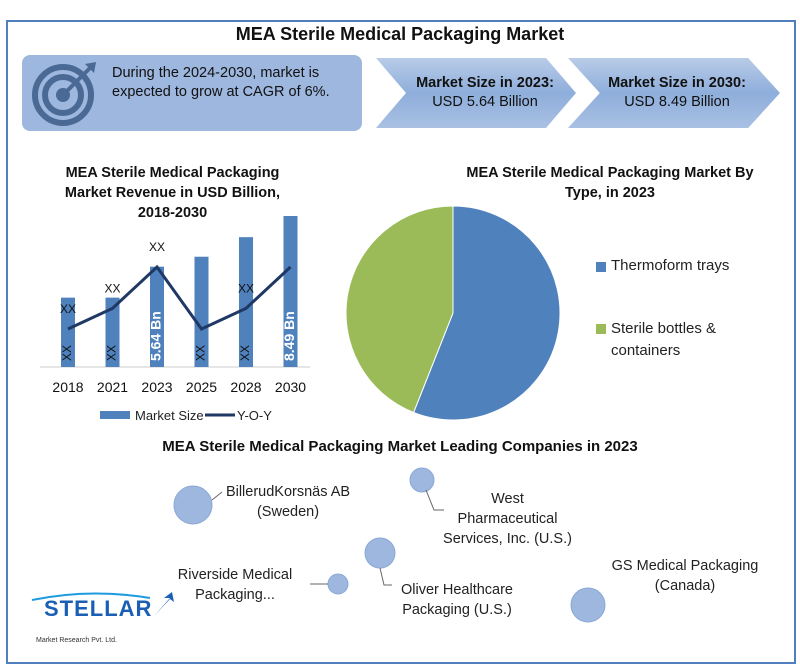 The image size is (800, 672). I want to click on bubble-billerud, so click(193, 505).